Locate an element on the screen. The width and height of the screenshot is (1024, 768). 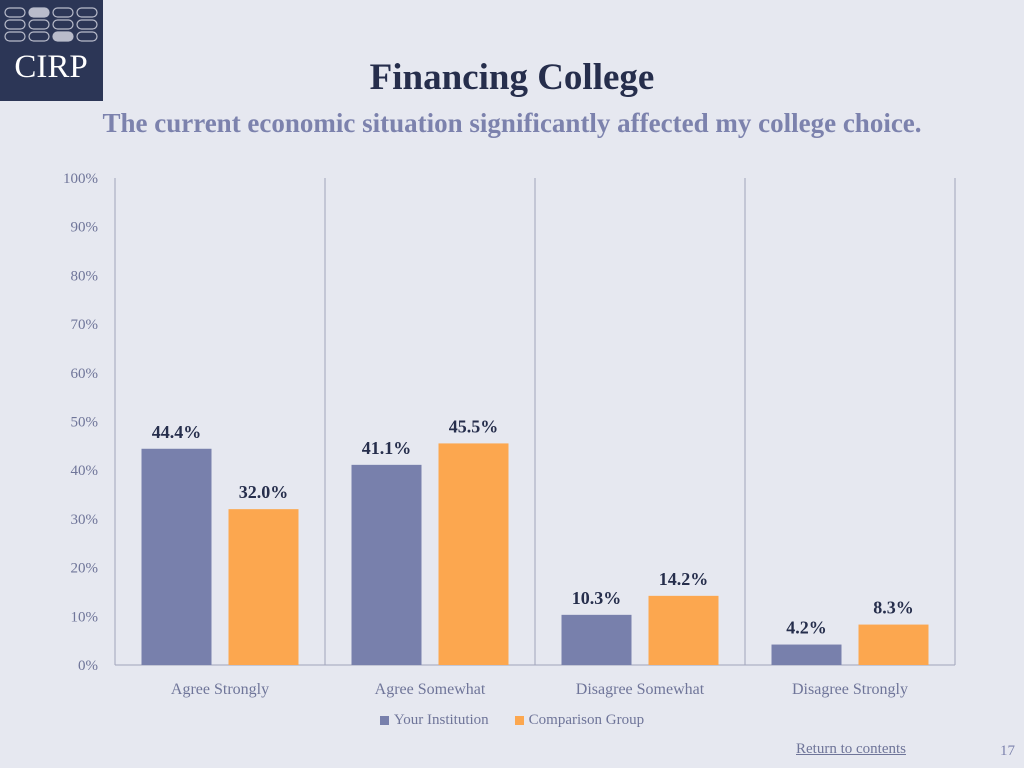
data-label: 8.3% is located at coordinates (893, 608).